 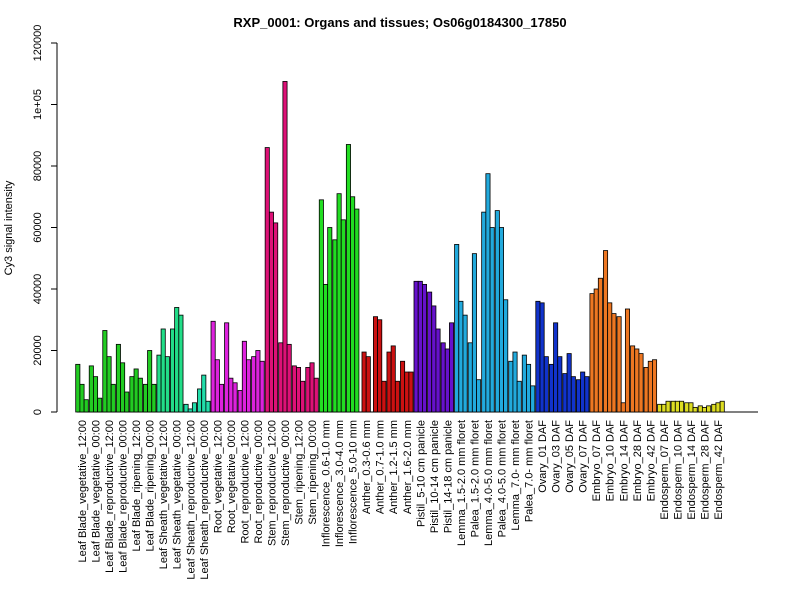 I want to click on y-tick-label: 20000, so click(x=38, y=350).